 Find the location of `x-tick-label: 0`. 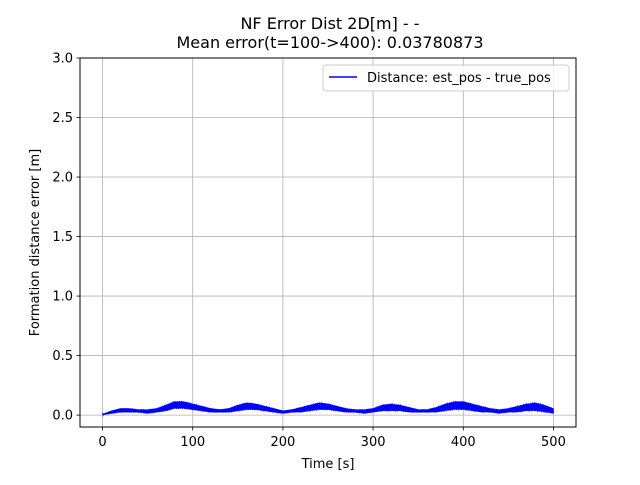

x-tick-label: 0 is located at coordinates (102, 442).